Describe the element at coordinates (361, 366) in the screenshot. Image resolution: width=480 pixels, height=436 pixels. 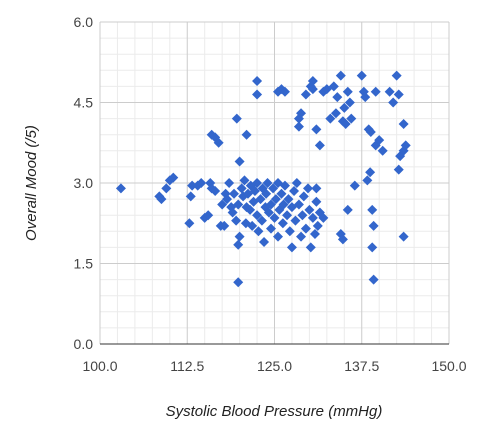
I see `x-tick-label: 137.5` at that location.